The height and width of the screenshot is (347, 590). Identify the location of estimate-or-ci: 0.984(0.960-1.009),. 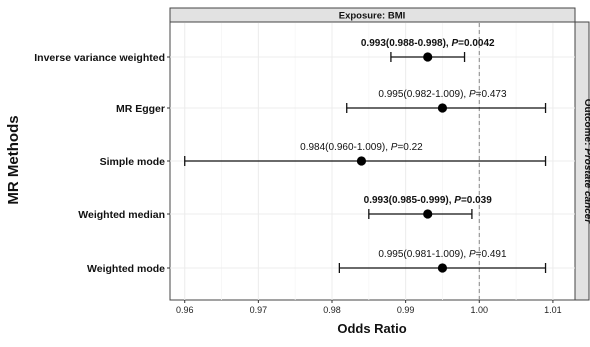
(345, 147).